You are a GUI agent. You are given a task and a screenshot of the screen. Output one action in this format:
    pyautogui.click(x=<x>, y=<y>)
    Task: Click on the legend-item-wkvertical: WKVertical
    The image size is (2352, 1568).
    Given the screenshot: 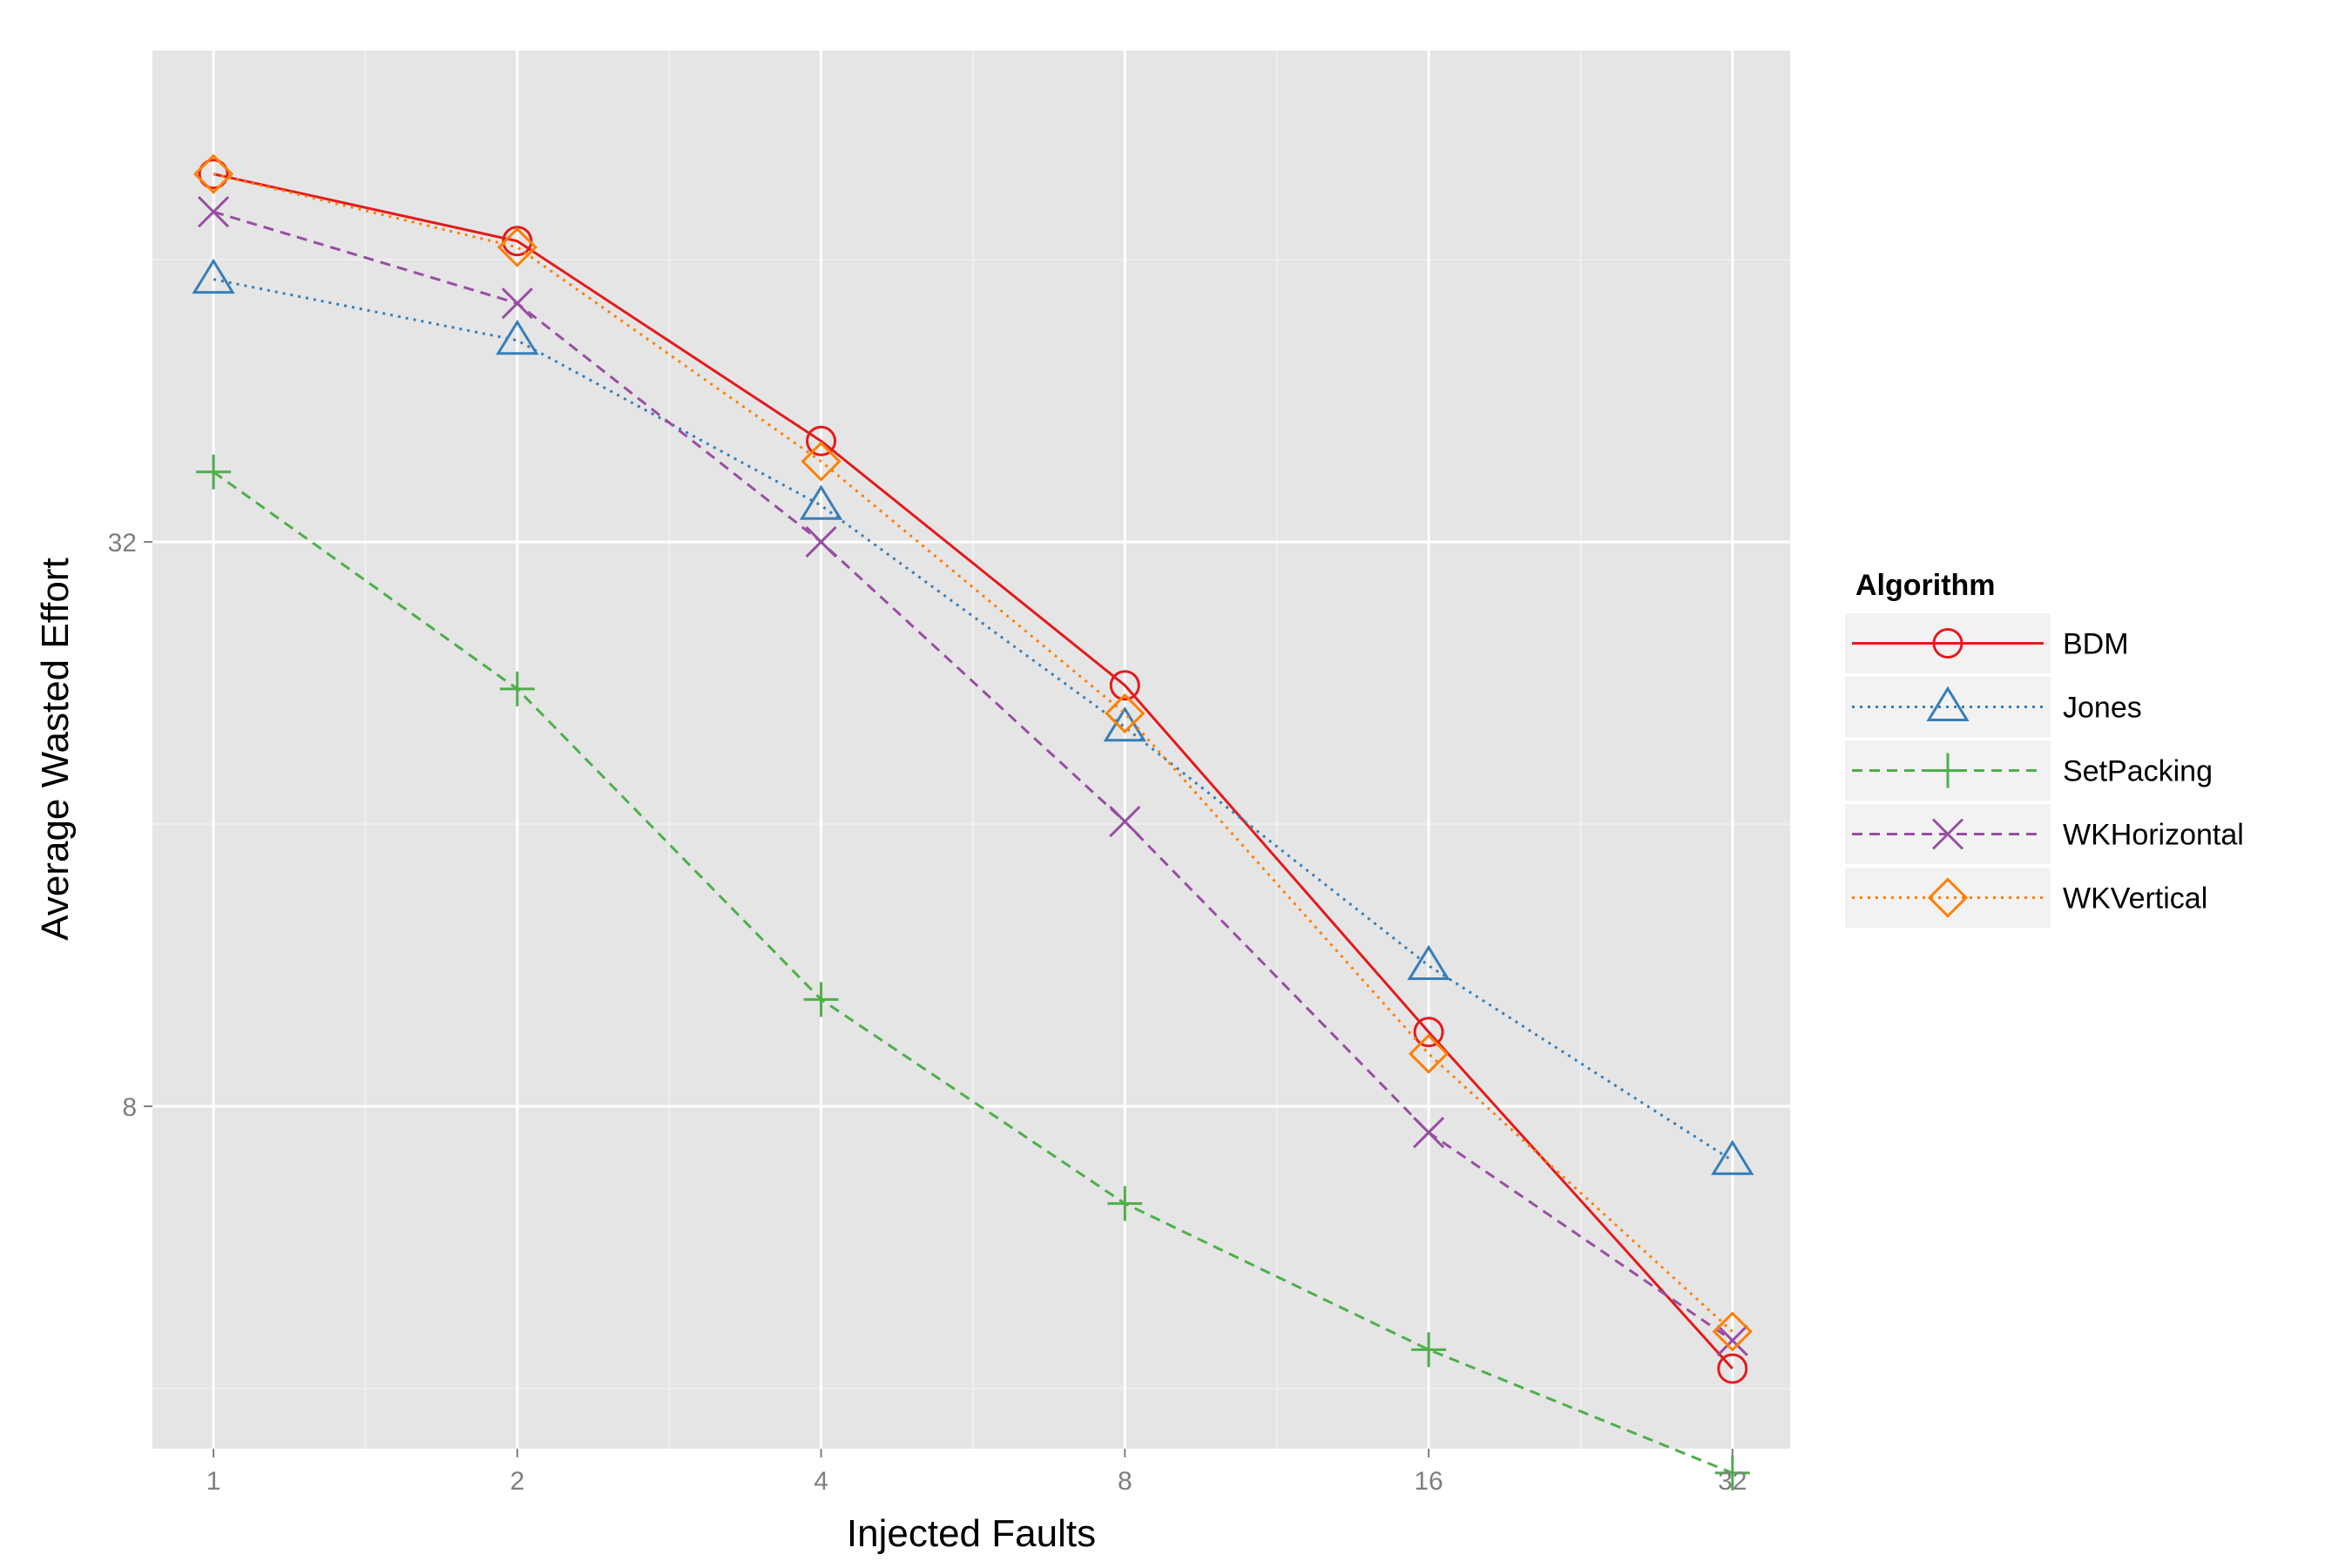 What is the action you would take?
    pyautogui.click(x=2026, y=898)
    